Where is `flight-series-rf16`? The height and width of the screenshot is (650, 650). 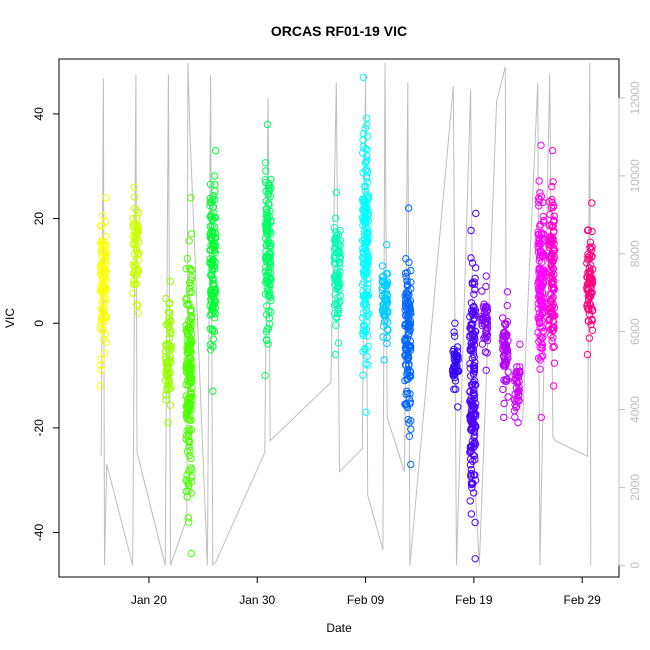
flight-series-rf16 is located at coordinates (541, 281).